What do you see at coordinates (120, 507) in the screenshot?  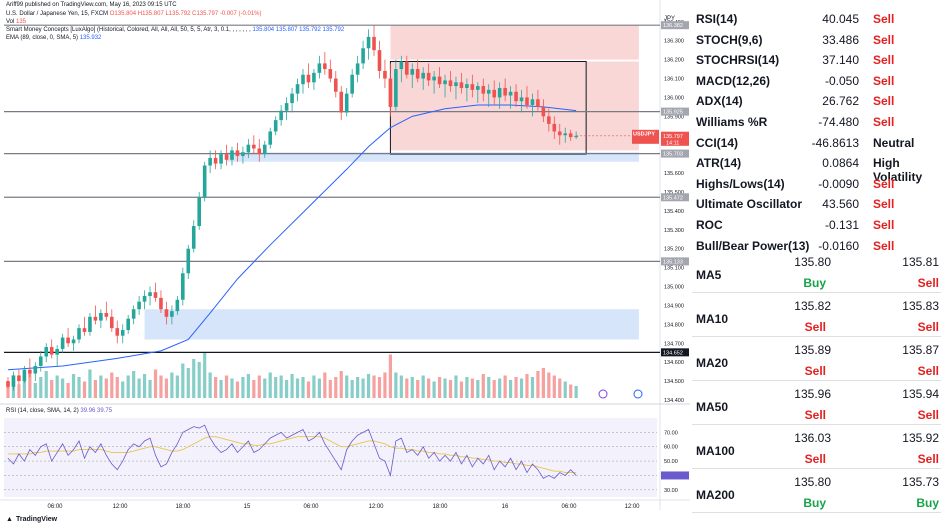 I see `time-tick-label: 12:00` at bounding box center [120, 507].